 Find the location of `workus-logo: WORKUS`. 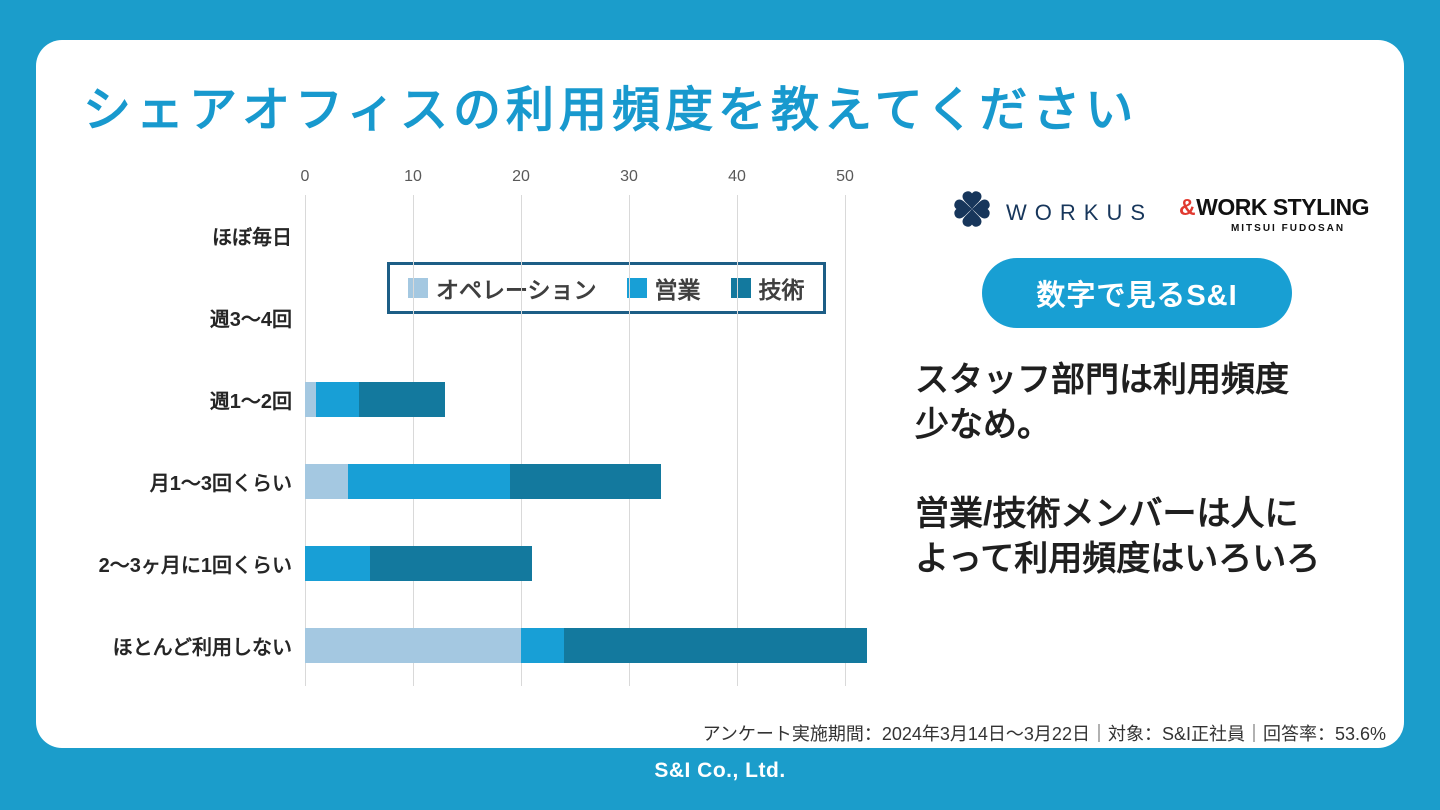

workus-logo: WORKUS is located at coordinates (1051, 212).